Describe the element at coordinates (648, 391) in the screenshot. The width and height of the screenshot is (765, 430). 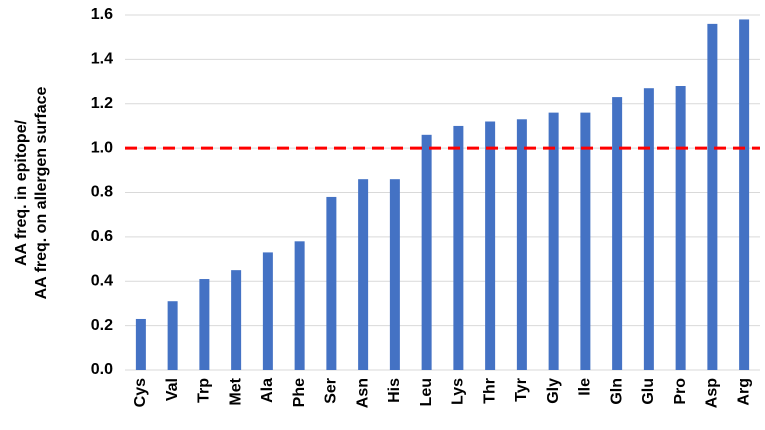
I see `x-tick-label: Glu` at that location.